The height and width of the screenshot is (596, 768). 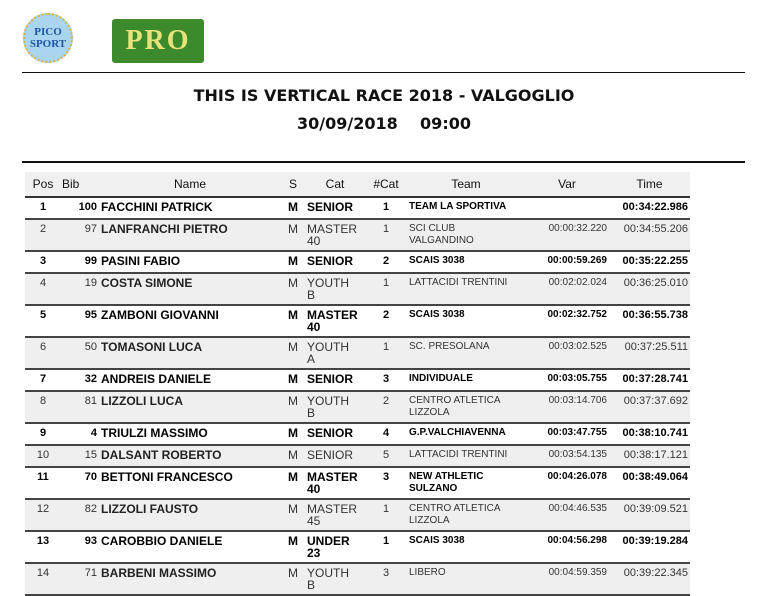 What do you see at coordinates (577, 346) in the screenshot?
I see `cell-var: 00:03:02.525` at bounding box center [577, 346].